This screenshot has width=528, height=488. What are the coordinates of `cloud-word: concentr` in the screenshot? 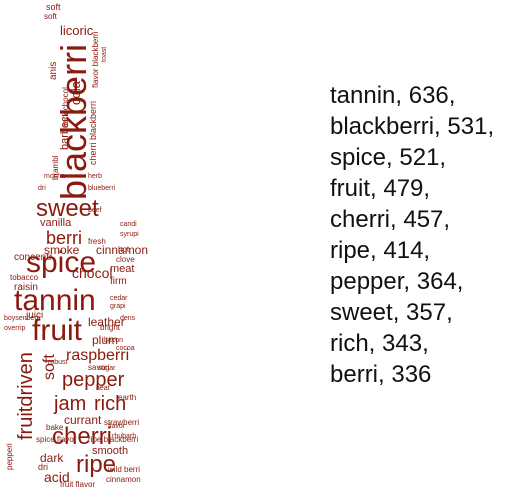 It's located at (33, 257).